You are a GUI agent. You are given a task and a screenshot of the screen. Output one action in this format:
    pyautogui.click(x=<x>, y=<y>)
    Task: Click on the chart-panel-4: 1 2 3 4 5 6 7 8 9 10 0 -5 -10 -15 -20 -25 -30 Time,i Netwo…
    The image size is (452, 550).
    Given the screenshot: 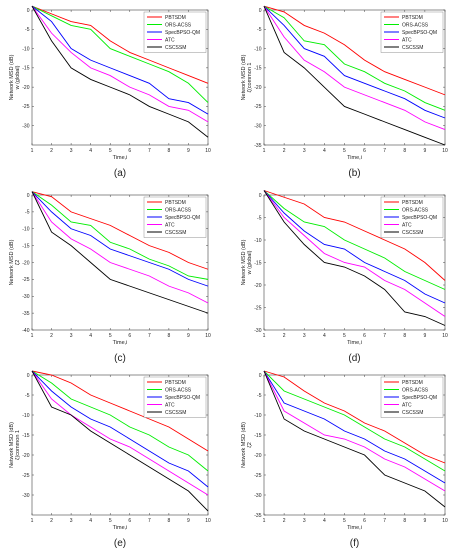 What is the action you would take?
    pyautogui.click(x=344, y=277)
    